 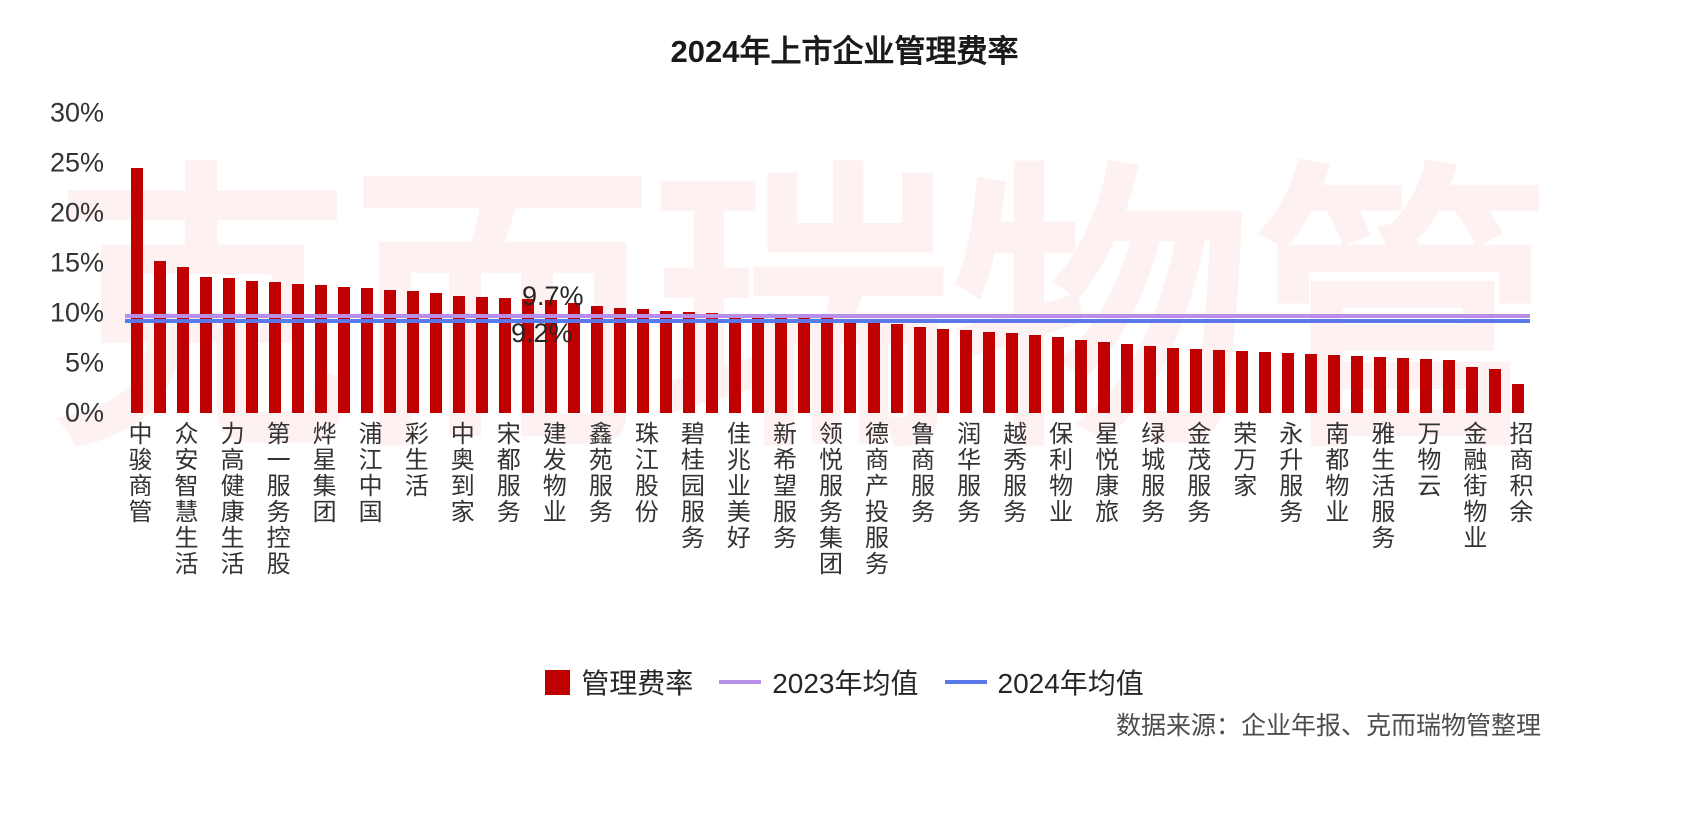 I want to click on x-axis-label: 领悦服务集团, so click(x=828, y=499).